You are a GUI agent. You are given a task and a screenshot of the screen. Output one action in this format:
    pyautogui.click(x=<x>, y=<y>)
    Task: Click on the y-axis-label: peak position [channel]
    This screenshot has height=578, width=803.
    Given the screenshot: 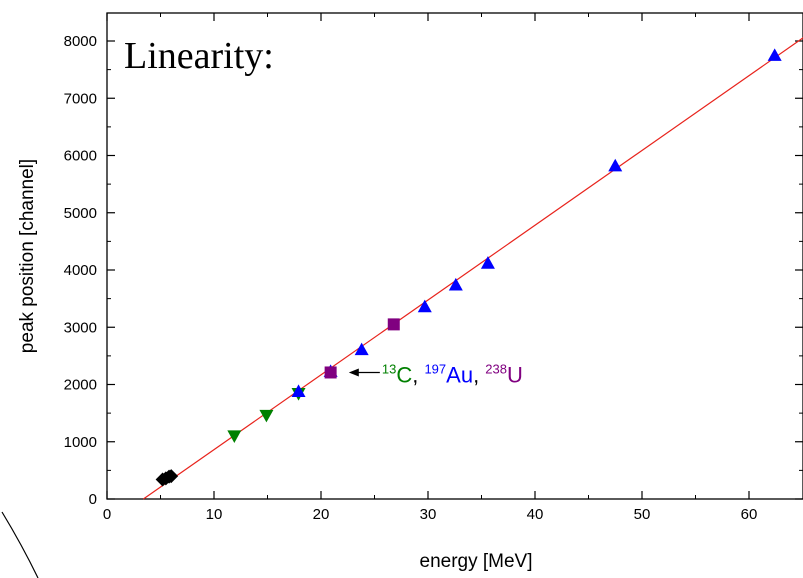 What is the action you would take?
    pyautogui.click(x=27, y=256)
    